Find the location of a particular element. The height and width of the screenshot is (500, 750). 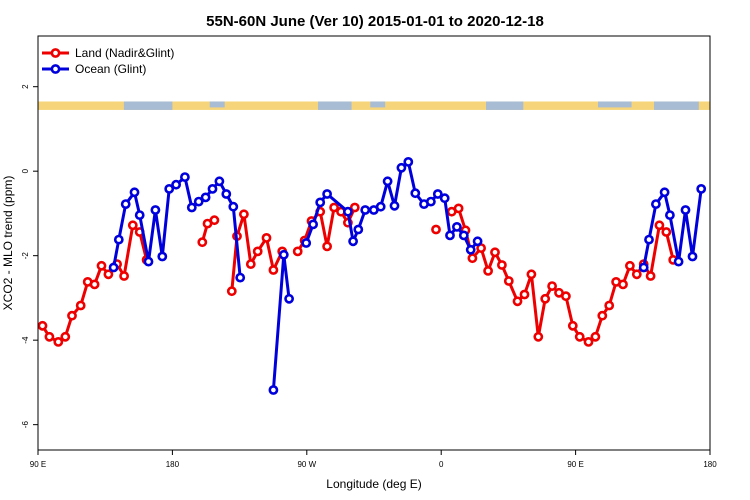

x-axis-label: Longitude (deg E) is located at coordinates (373, 484).